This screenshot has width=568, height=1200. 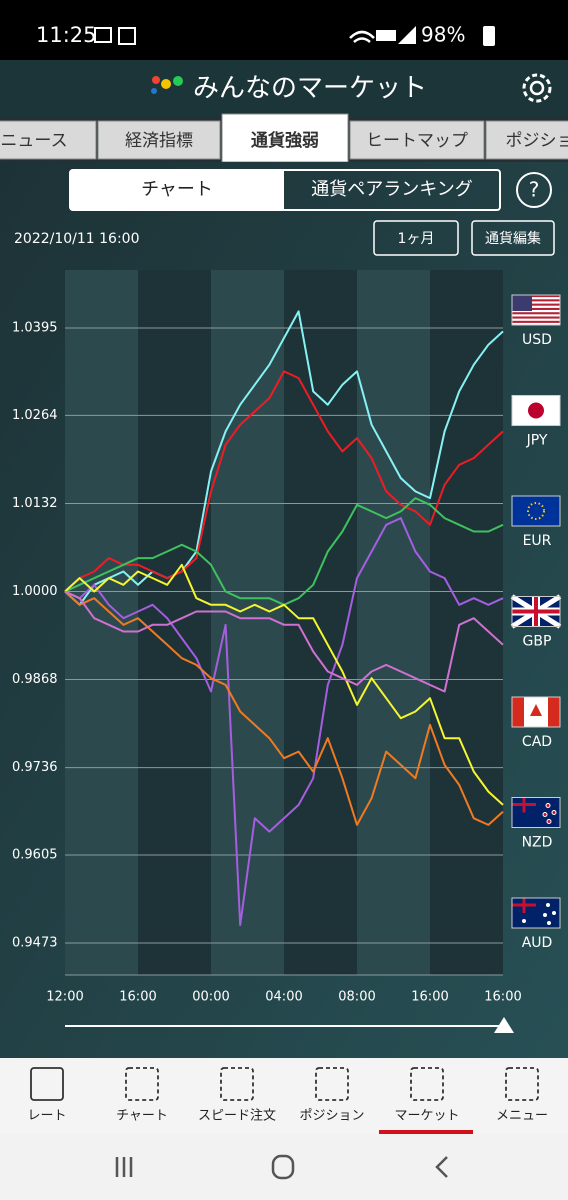 I want to click on y-tick-label: 1.0264, so click(x=35, y=415).